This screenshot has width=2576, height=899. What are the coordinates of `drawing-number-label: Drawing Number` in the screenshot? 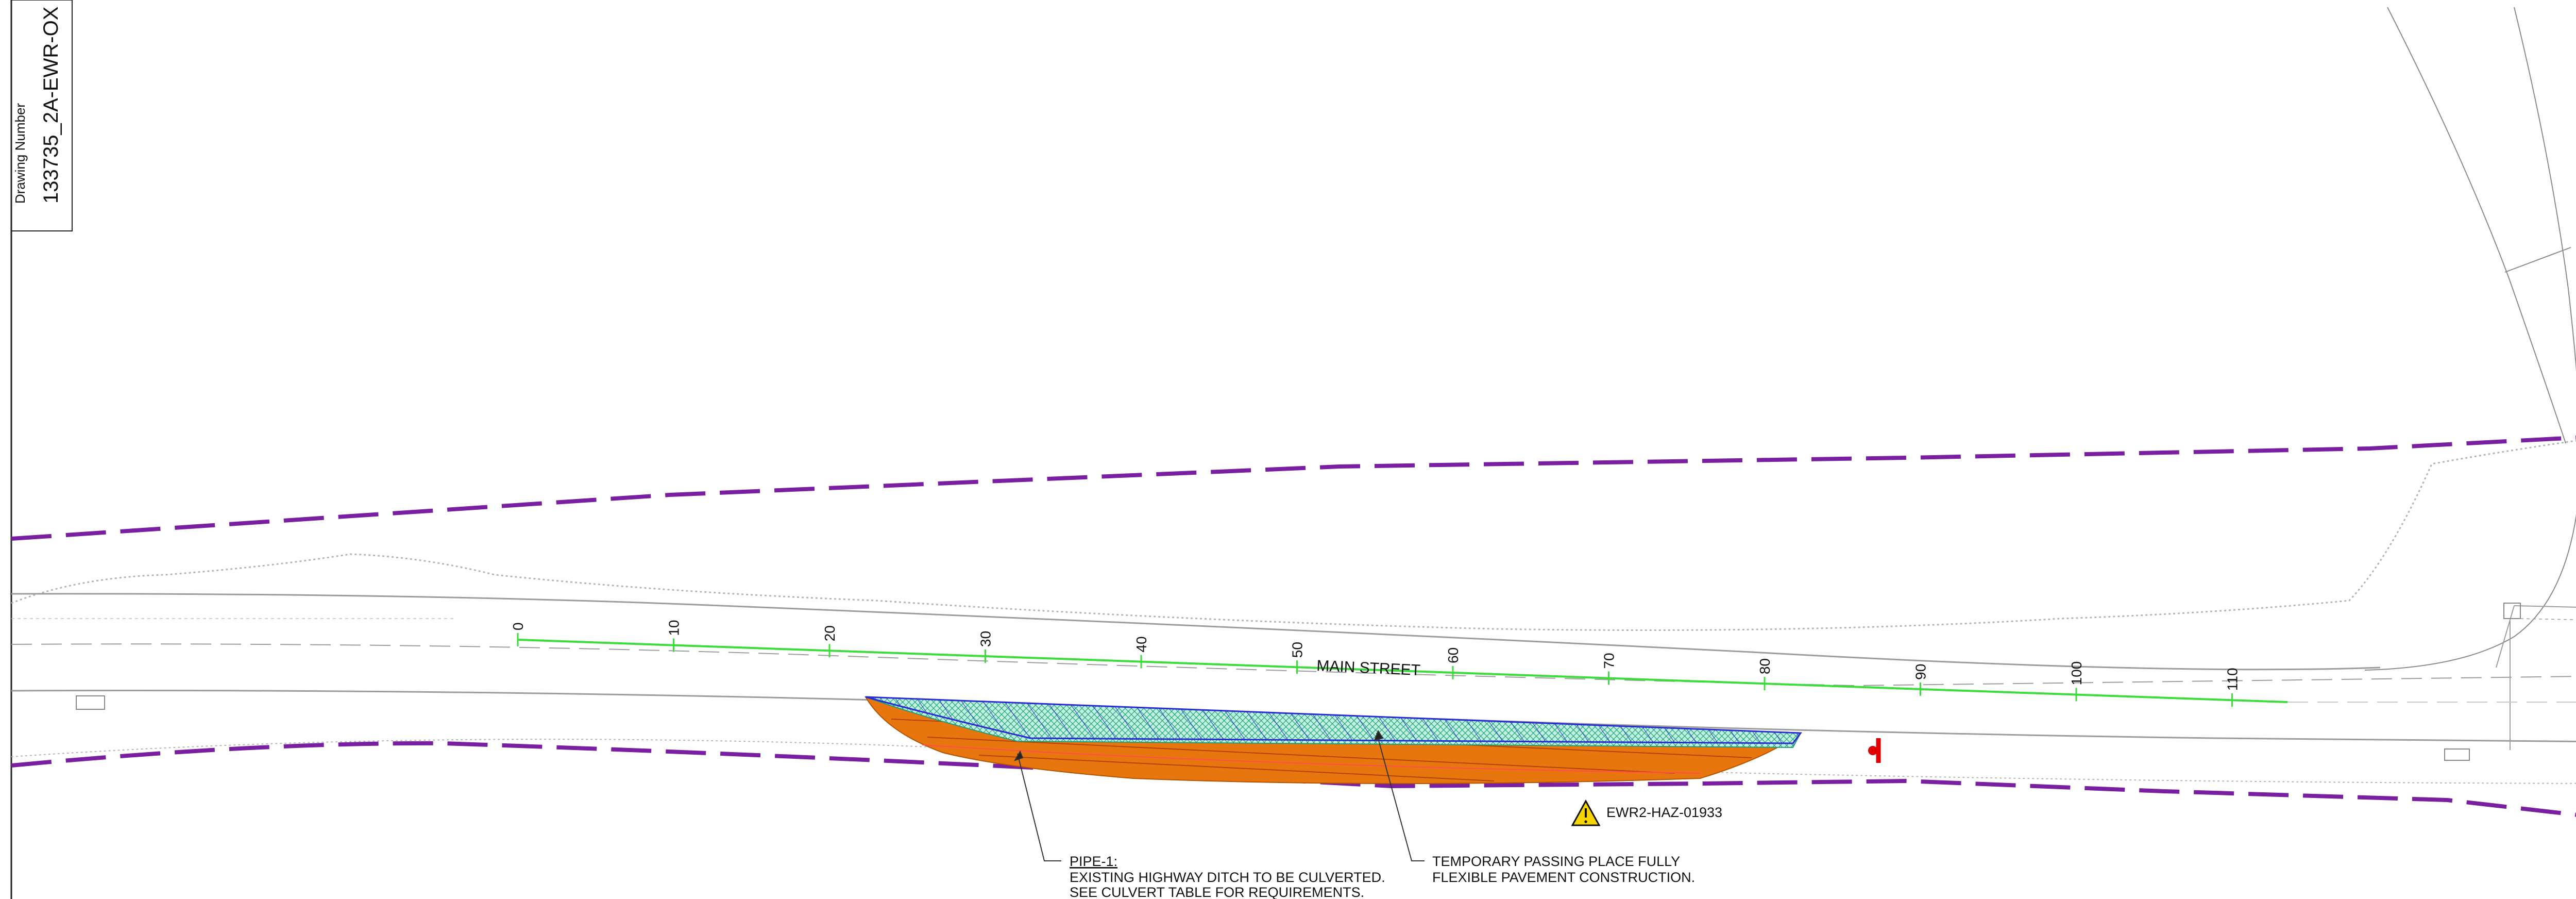 It's located at (20, 153).